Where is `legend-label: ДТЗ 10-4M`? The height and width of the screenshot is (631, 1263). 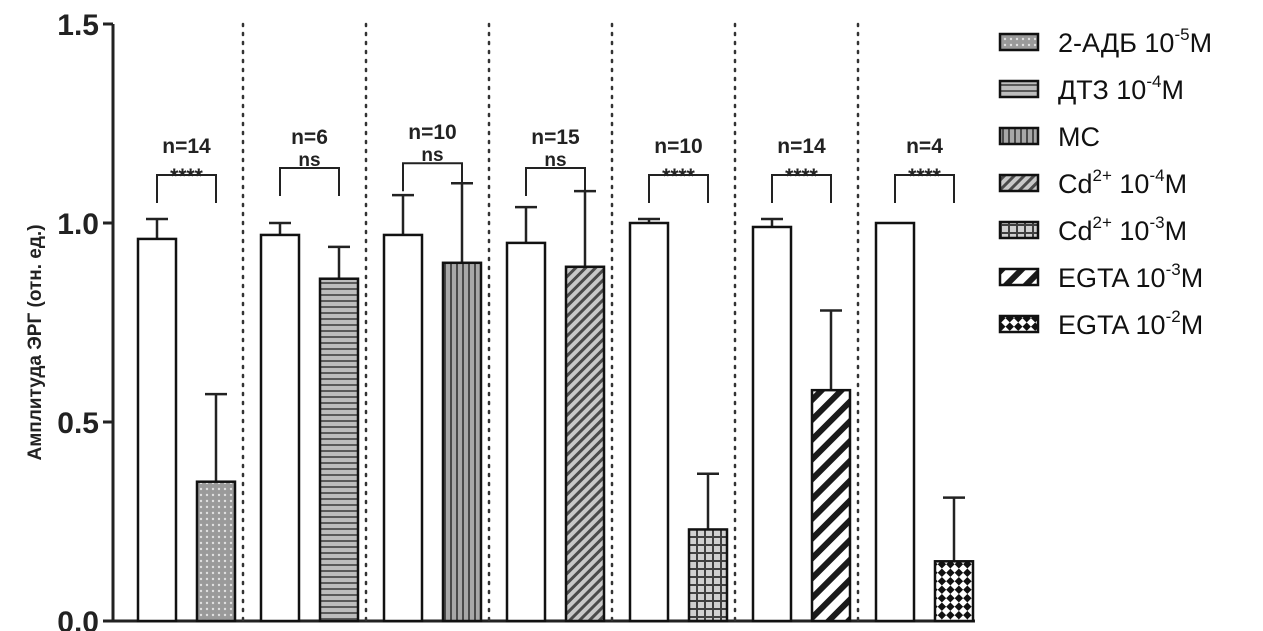
legend-label: ДТЗ 10-4M is located at coordinates (1121, 88).